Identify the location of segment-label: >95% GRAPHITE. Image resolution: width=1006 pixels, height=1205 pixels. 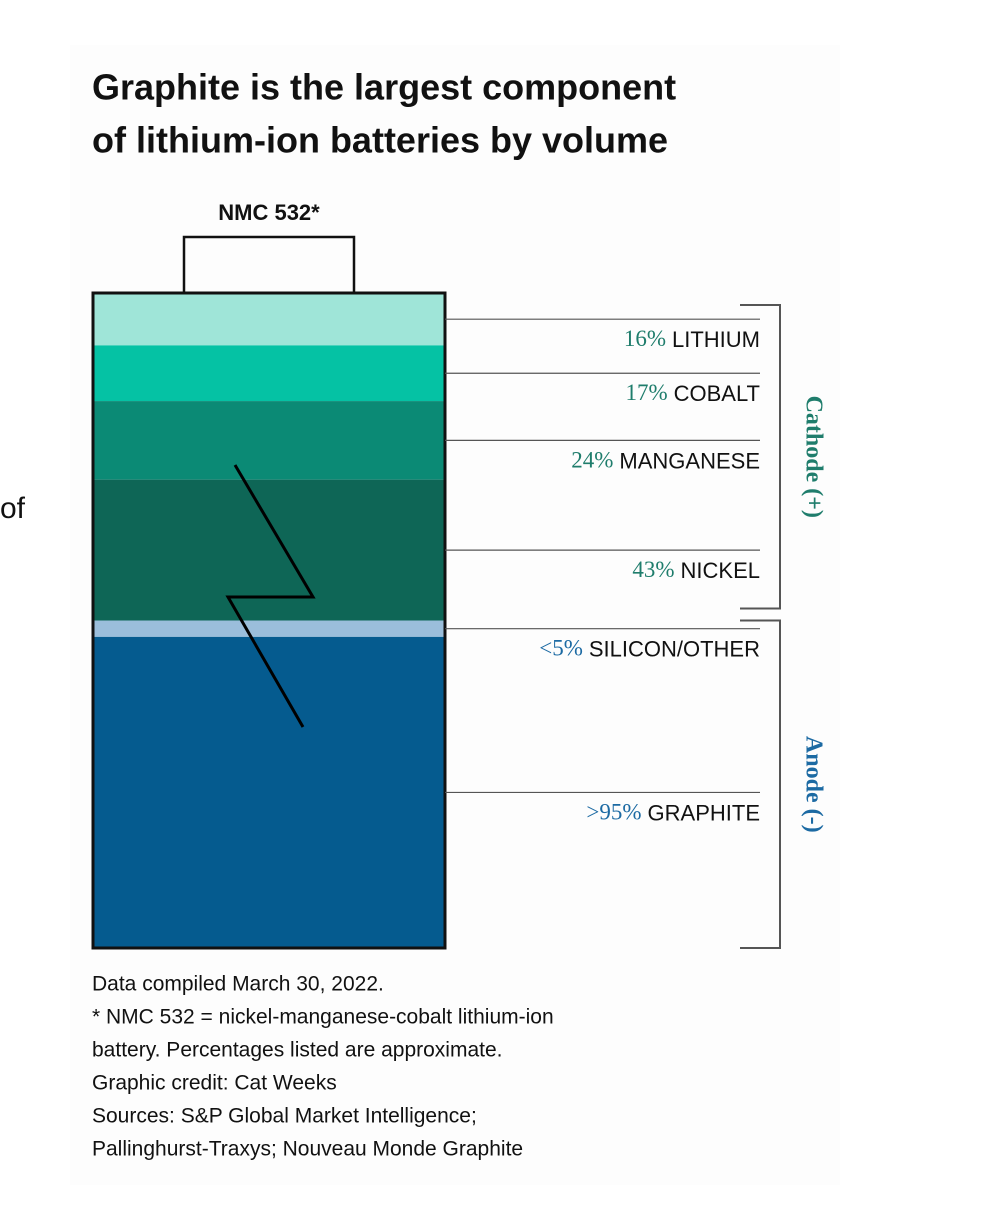
(673, 813).